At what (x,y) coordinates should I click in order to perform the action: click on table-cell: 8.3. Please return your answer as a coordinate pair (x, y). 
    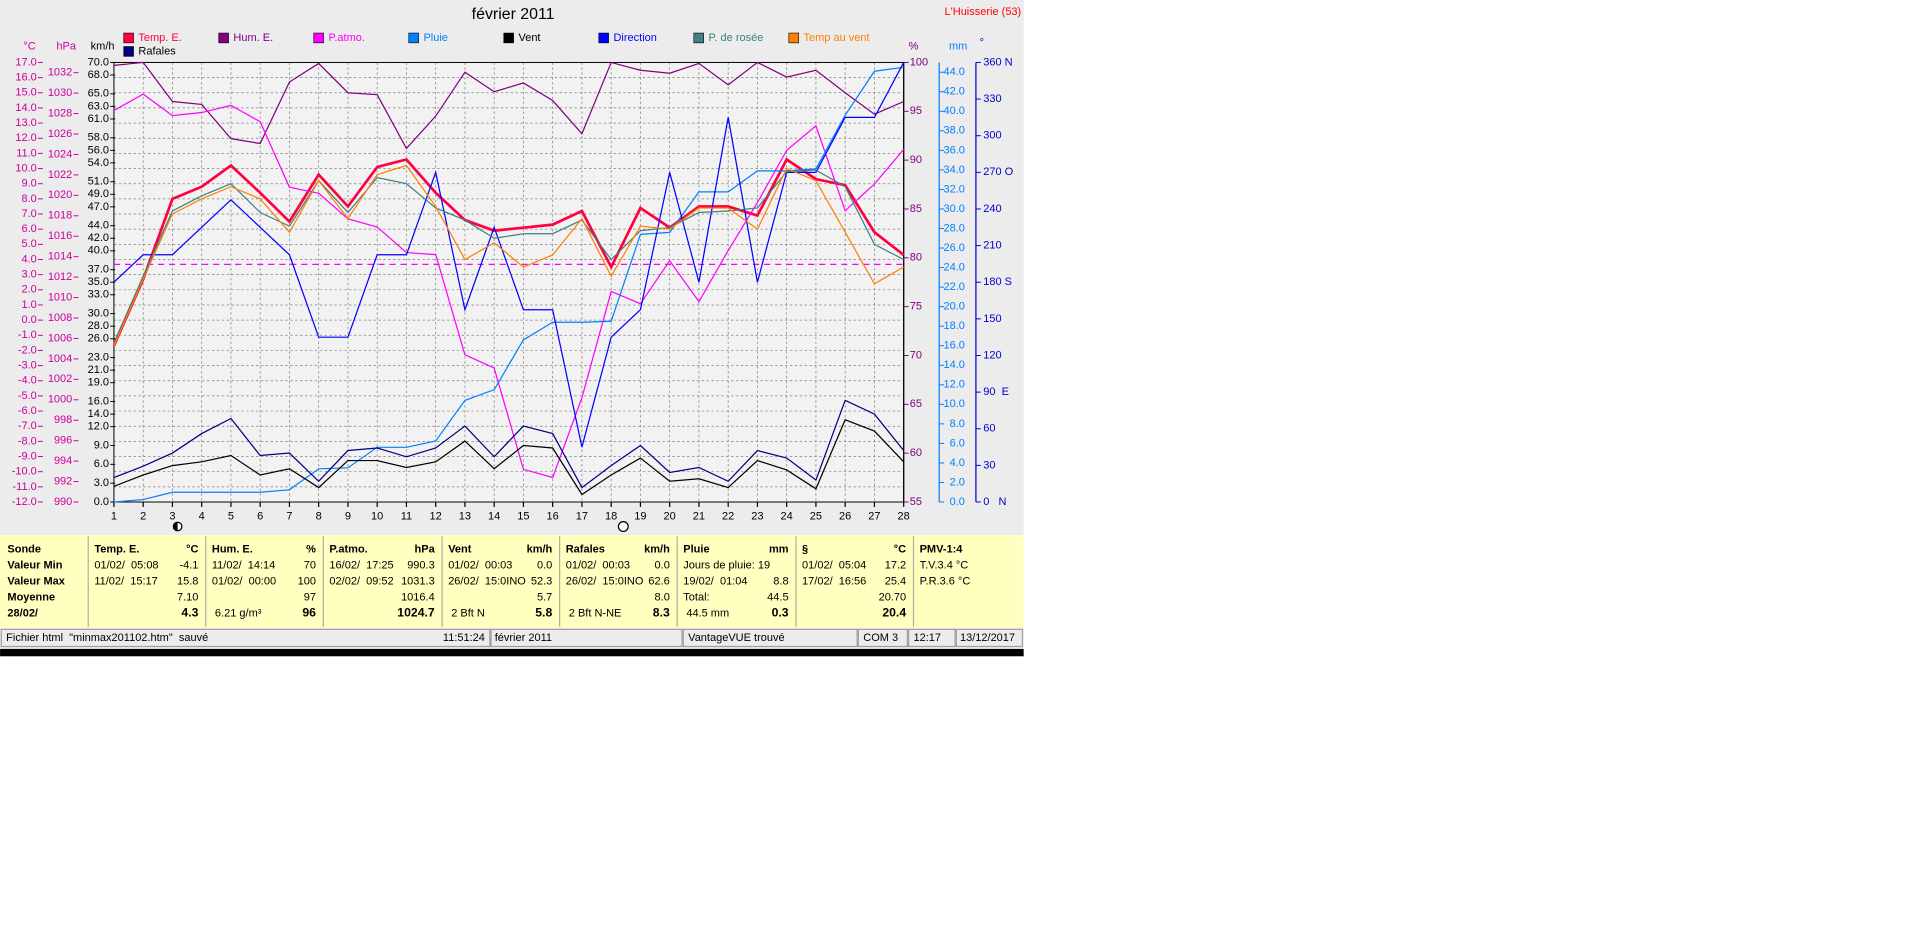
    Looking at the image, I should click on (661, 613).